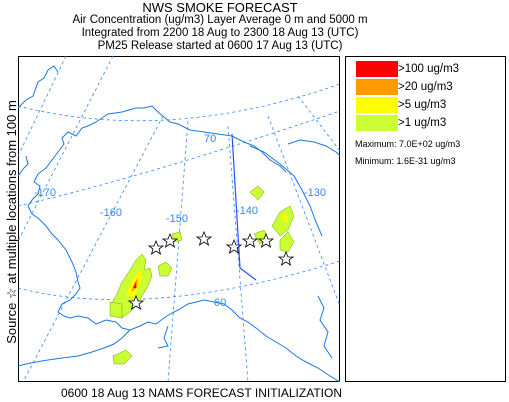 The image size is (509, 402). What do you see at coordinates (23, 166) in the screenshot?
I see `chukotka-east-coast` at bounding box center [23, 166].